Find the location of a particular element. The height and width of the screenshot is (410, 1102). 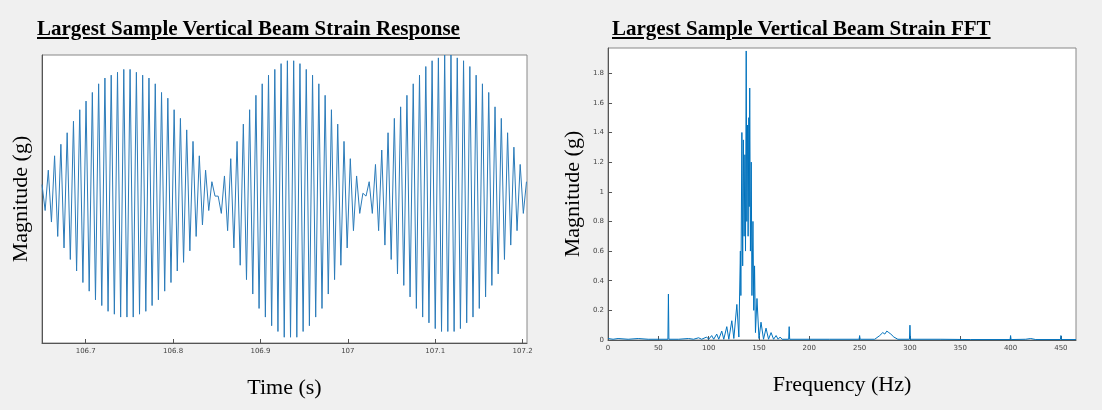

chart-title: Largest Sample Vertical Beam Strain Response is located at coordinates (248, 28).